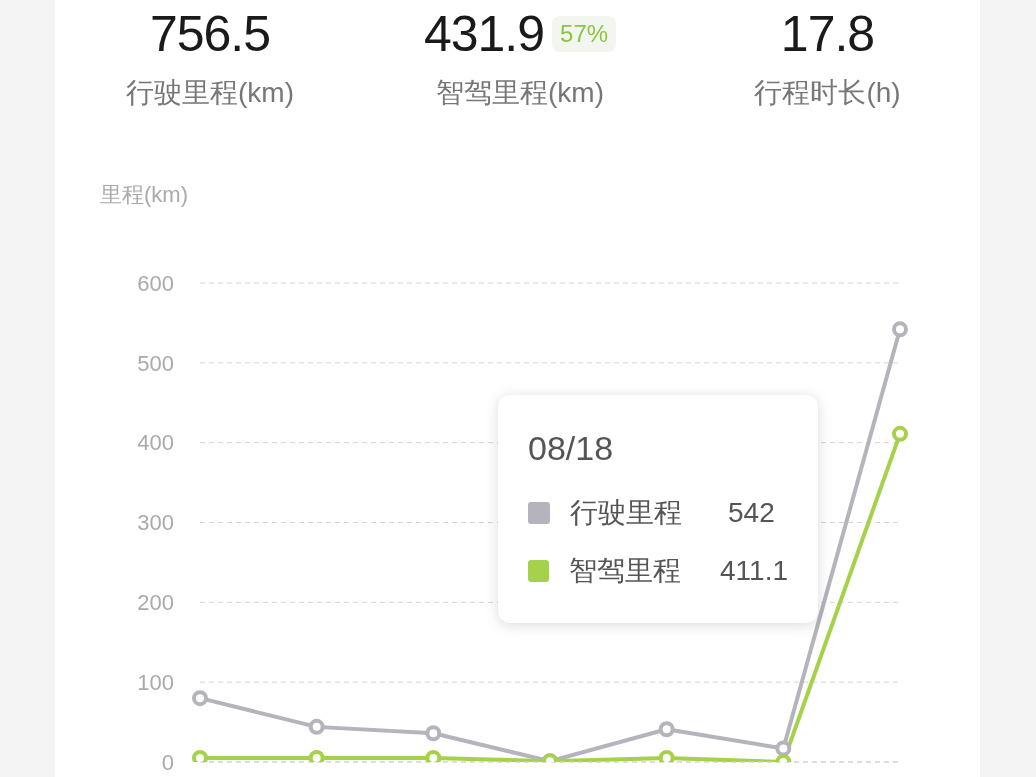 The height and width of the screenshot is (777, 1036). I want to click on legend-label: 智驾里程, so click(625, 571).